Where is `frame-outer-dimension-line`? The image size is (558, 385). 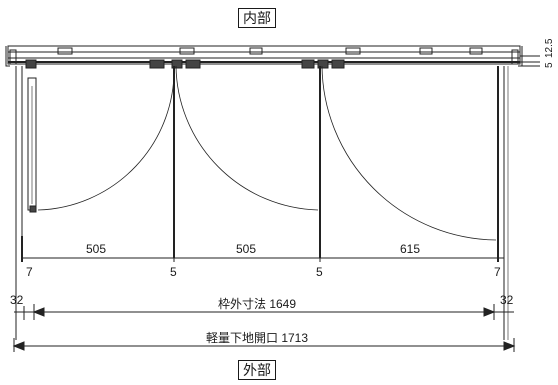
frame-outer-dimension-line is located at coordinates (264, 312).